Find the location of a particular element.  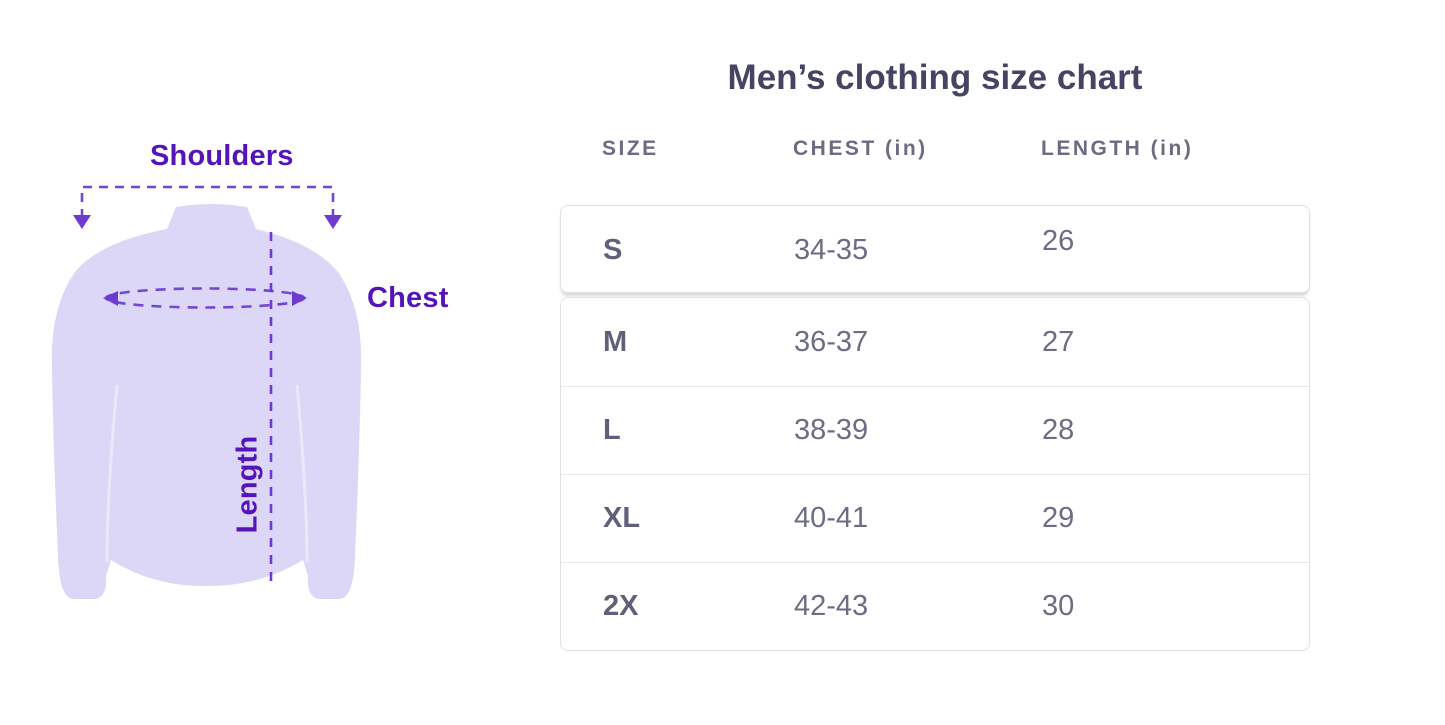

table-card-size-s: S 34-35 26 is located at coordinates (935, 249).